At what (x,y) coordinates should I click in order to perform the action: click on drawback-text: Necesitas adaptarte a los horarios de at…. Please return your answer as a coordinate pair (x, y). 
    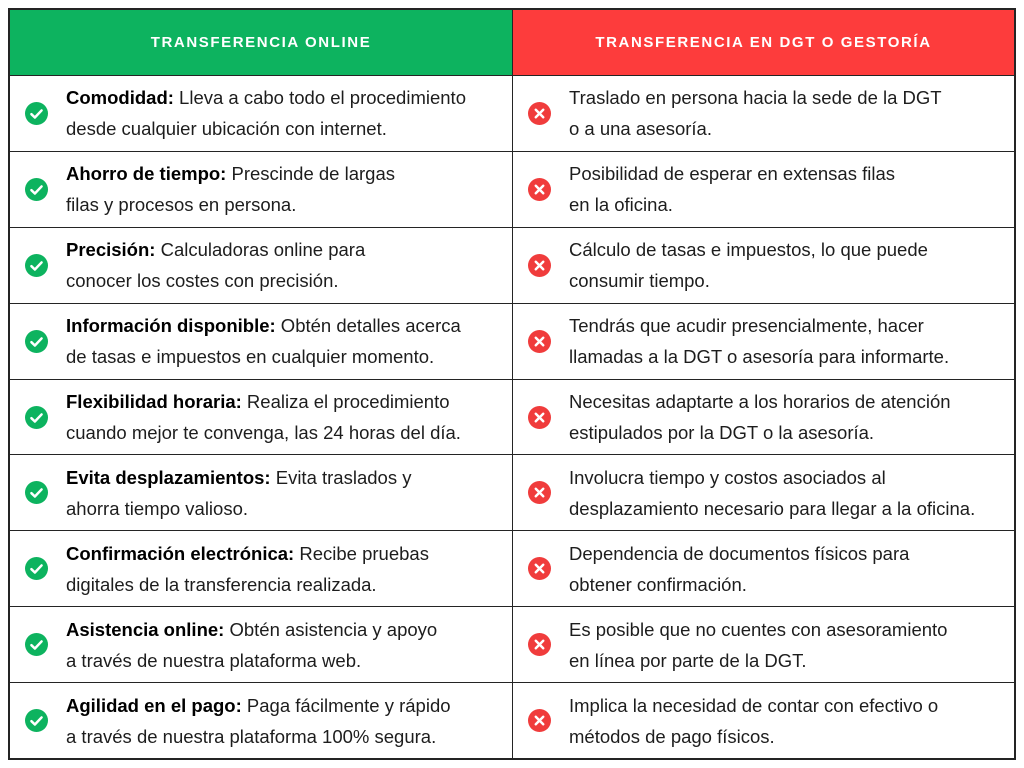
    Looking at the image, I should click on (760, 417).